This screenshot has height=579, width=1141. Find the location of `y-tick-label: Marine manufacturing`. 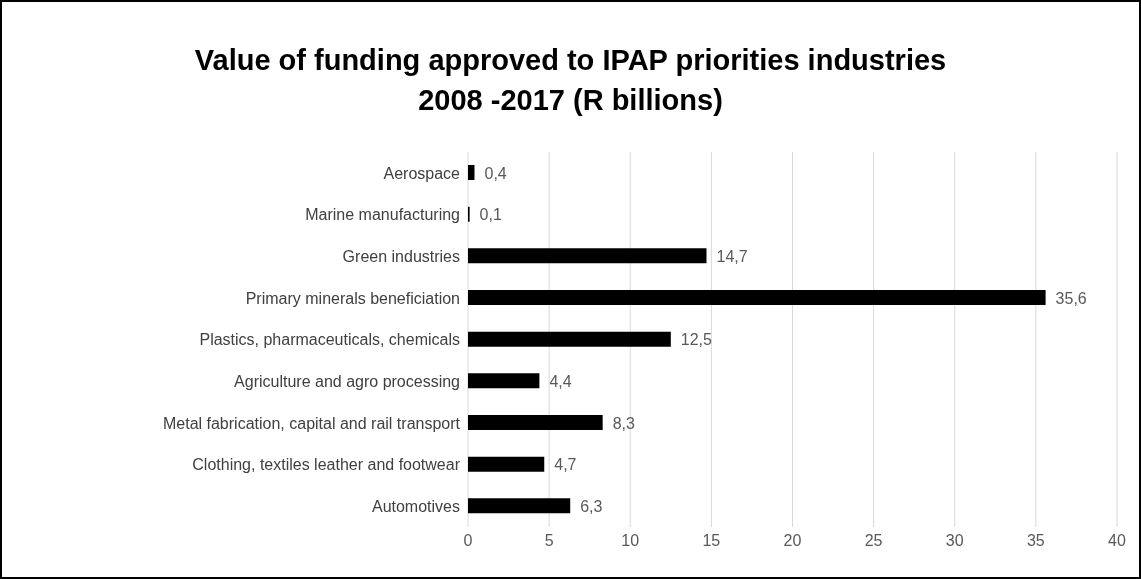

y-tick-label: Marine manufacturing is located at coordinates (382, 215).